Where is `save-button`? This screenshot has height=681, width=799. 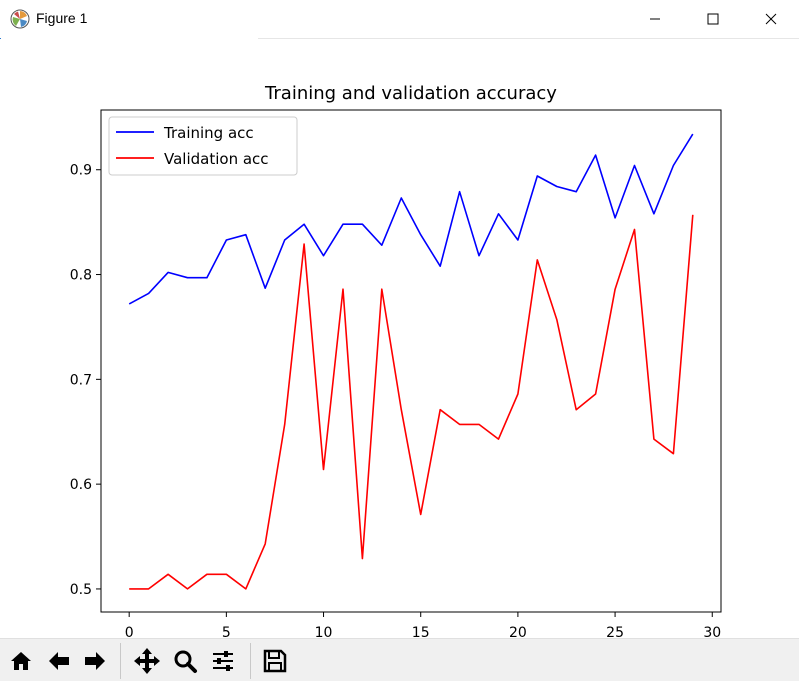
save-button is located at coordinates (275, 661).